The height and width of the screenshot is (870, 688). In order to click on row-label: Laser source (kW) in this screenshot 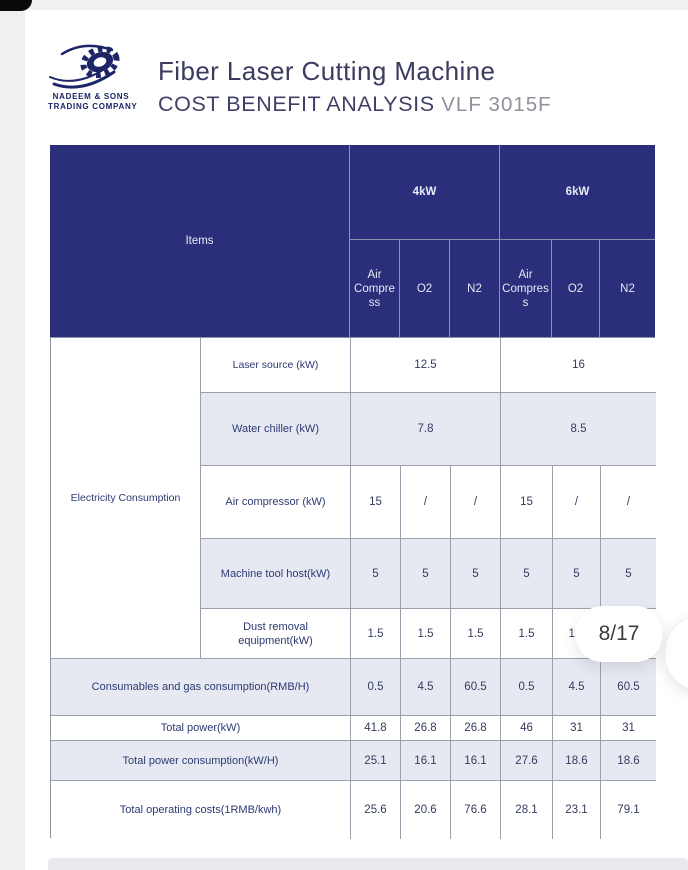, I will do `click(276, 365)`.